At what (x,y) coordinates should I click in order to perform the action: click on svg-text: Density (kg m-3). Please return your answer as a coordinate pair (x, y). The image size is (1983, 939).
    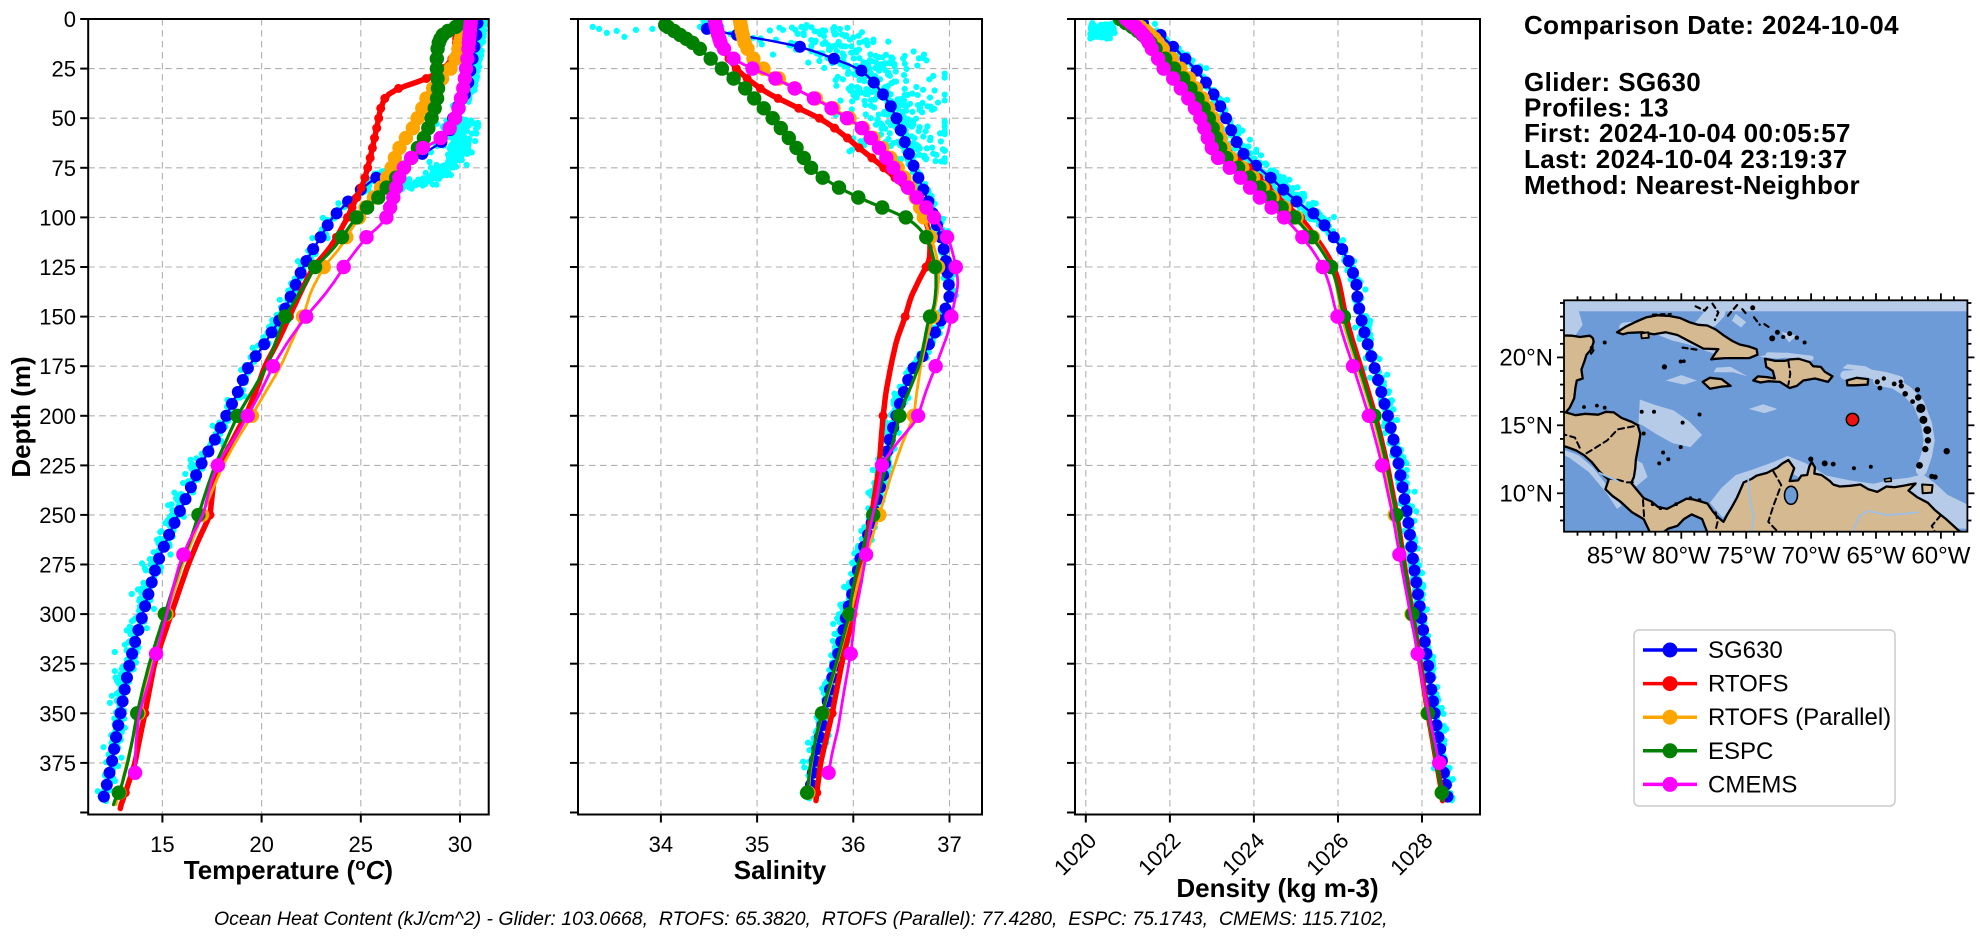
    Looking at the image, I should click on (1277, 888).